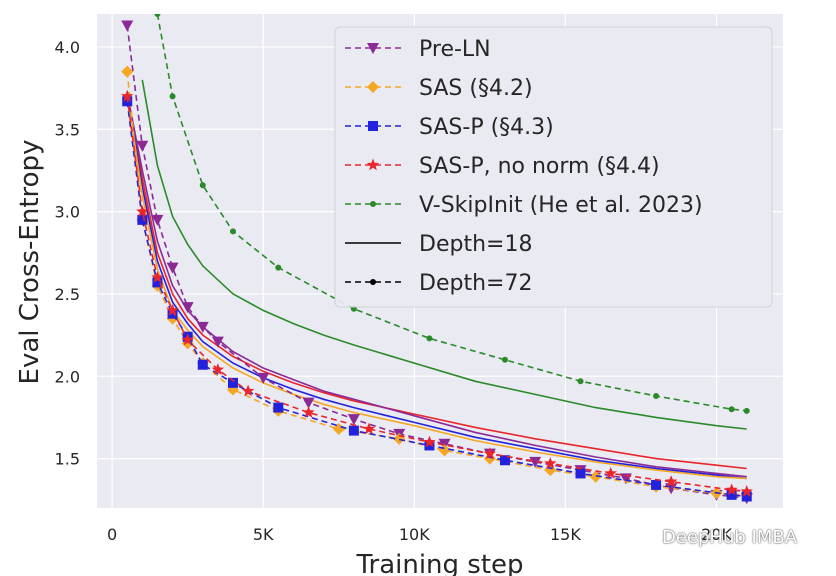  What do you see at coordinates (67, 459) in the screenshot?
I see `y-tick-label: 1.5` at bounding box center [67, 459].